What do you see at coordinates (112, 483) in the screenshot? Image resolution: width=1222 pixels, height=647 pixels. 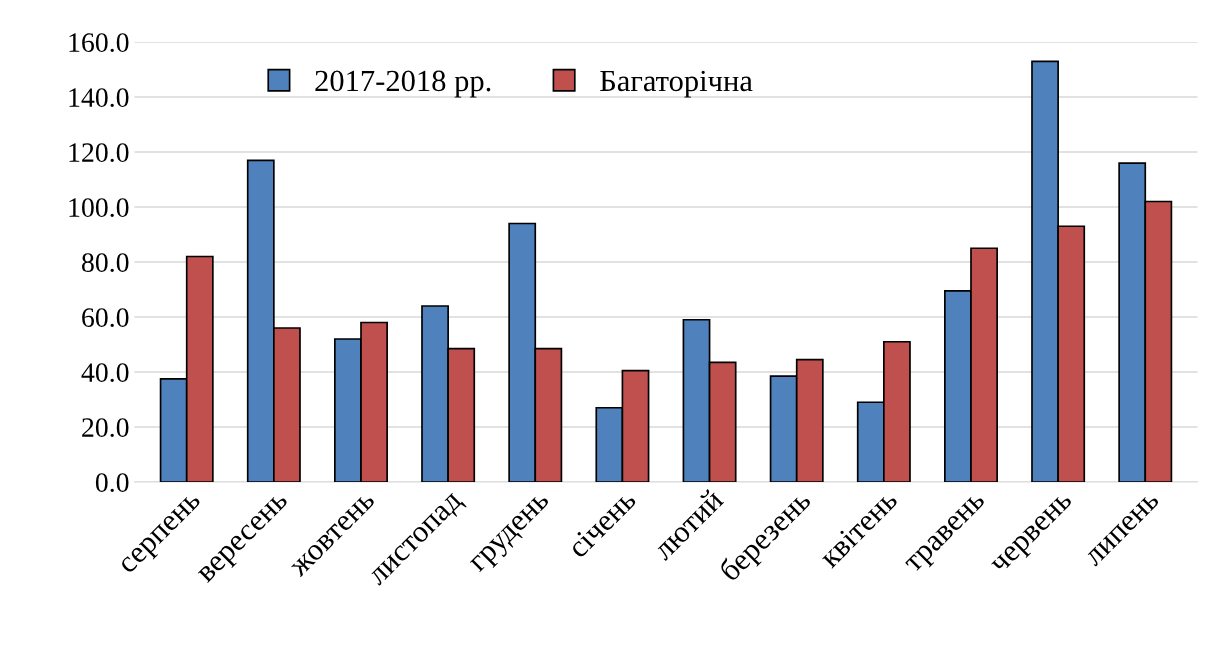 I see `y-tick-label: 0.0` at bounding box center [112, 483].